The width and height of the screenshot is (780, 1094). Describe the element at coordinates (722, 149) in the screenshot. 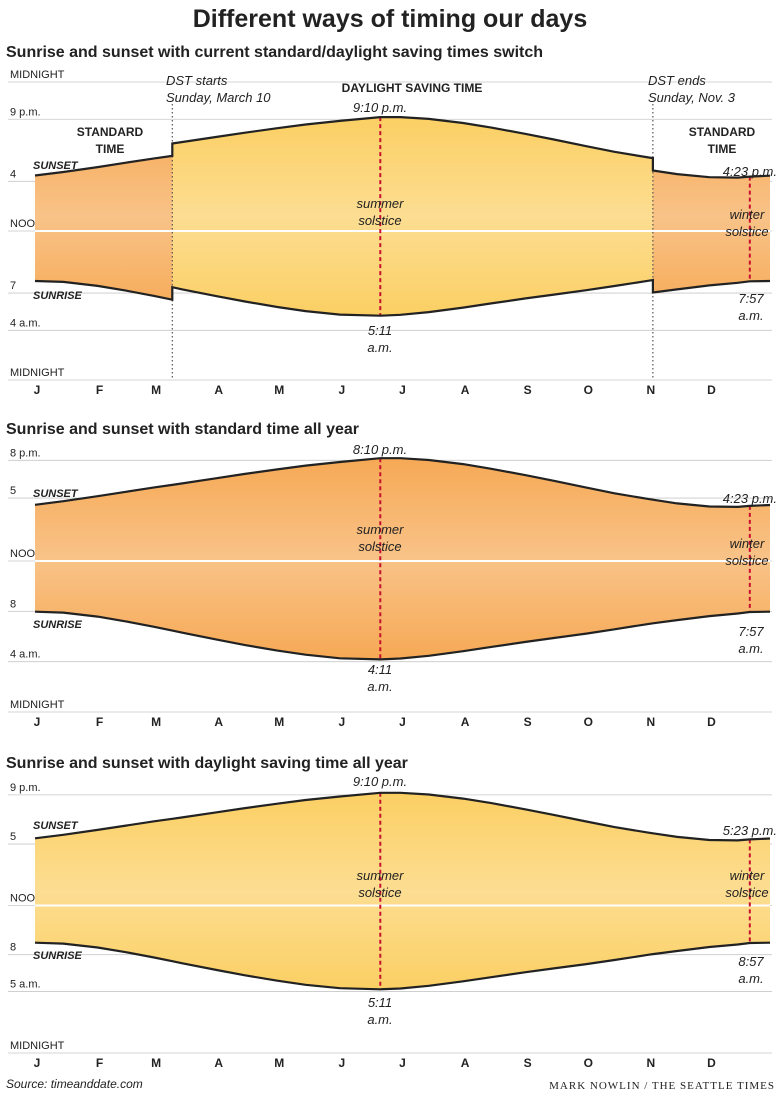

I see `annotation: TIME` at that location.